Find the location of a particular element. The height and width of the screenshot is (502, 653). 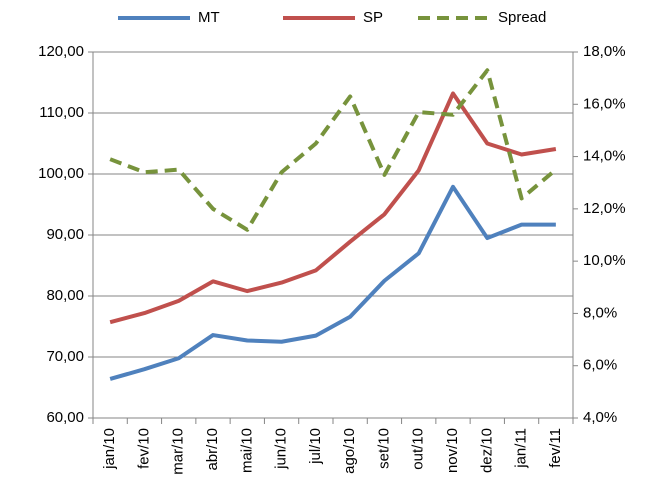

y-tick-label: 60,00 is located at coordinates (65, 417).